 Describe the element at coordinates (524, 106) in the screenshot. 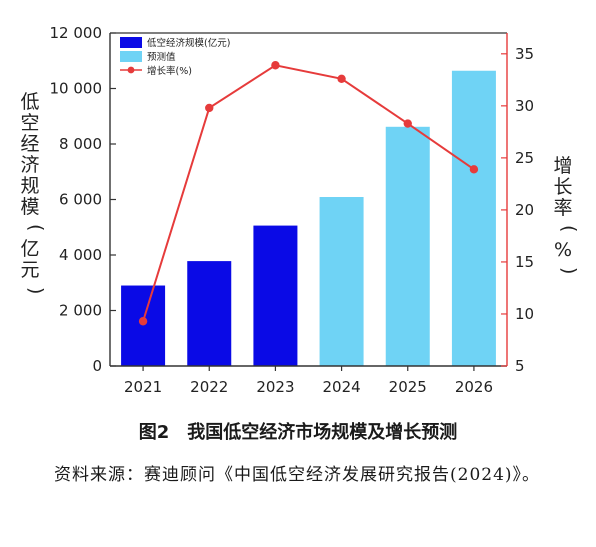

I see `right-tick-label: 30` at that location.